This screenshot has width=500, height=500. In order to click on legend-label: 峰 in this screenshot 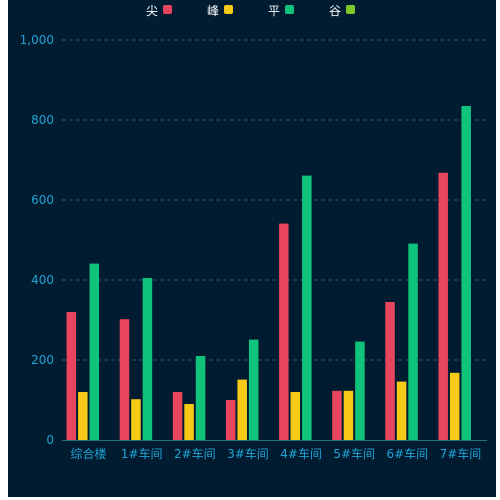, I will do `click(213, 11)`.